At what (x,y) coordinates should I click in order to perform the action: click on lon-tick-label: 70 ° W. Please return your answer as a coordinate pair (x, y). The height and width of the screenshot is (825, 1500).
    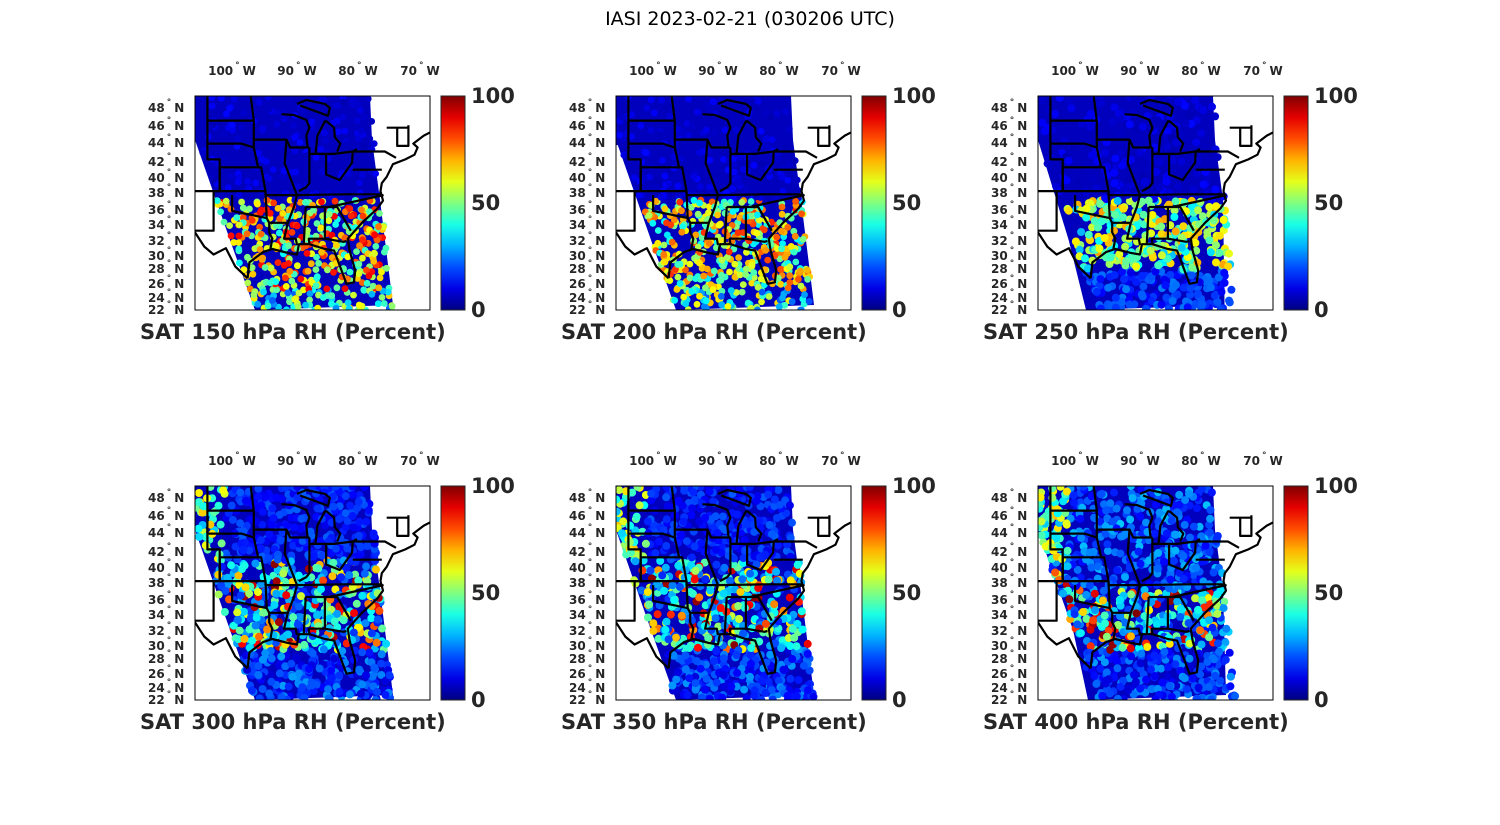
    Looking at the image, I should click on (840, 69).